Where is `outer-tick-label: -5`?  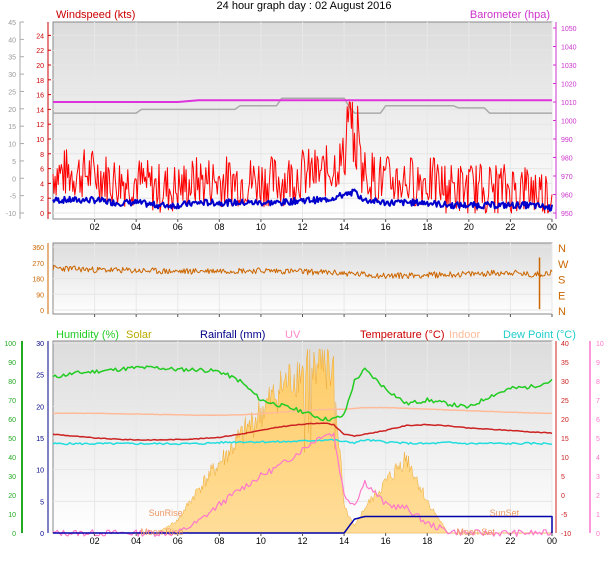 outer-tick-label: -5 is located at coordinates (13, 197).